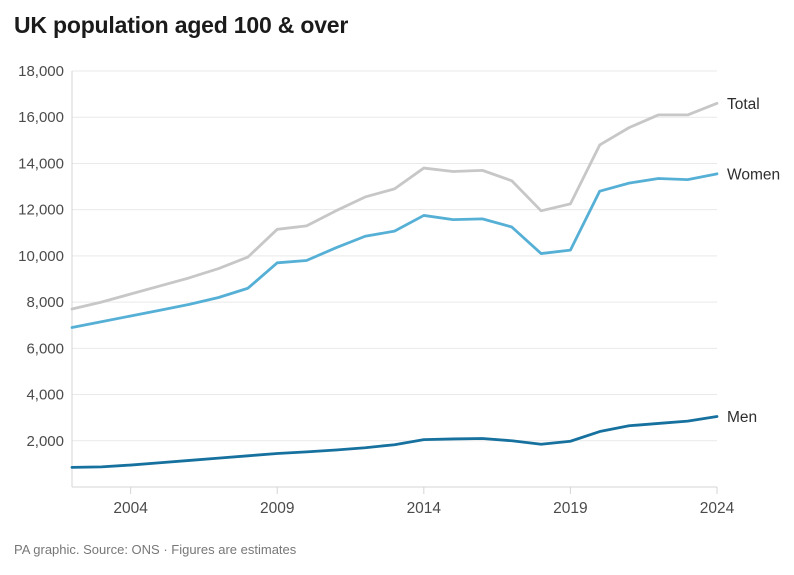  I want to click on series-label-women: Women, so click(753, 174).